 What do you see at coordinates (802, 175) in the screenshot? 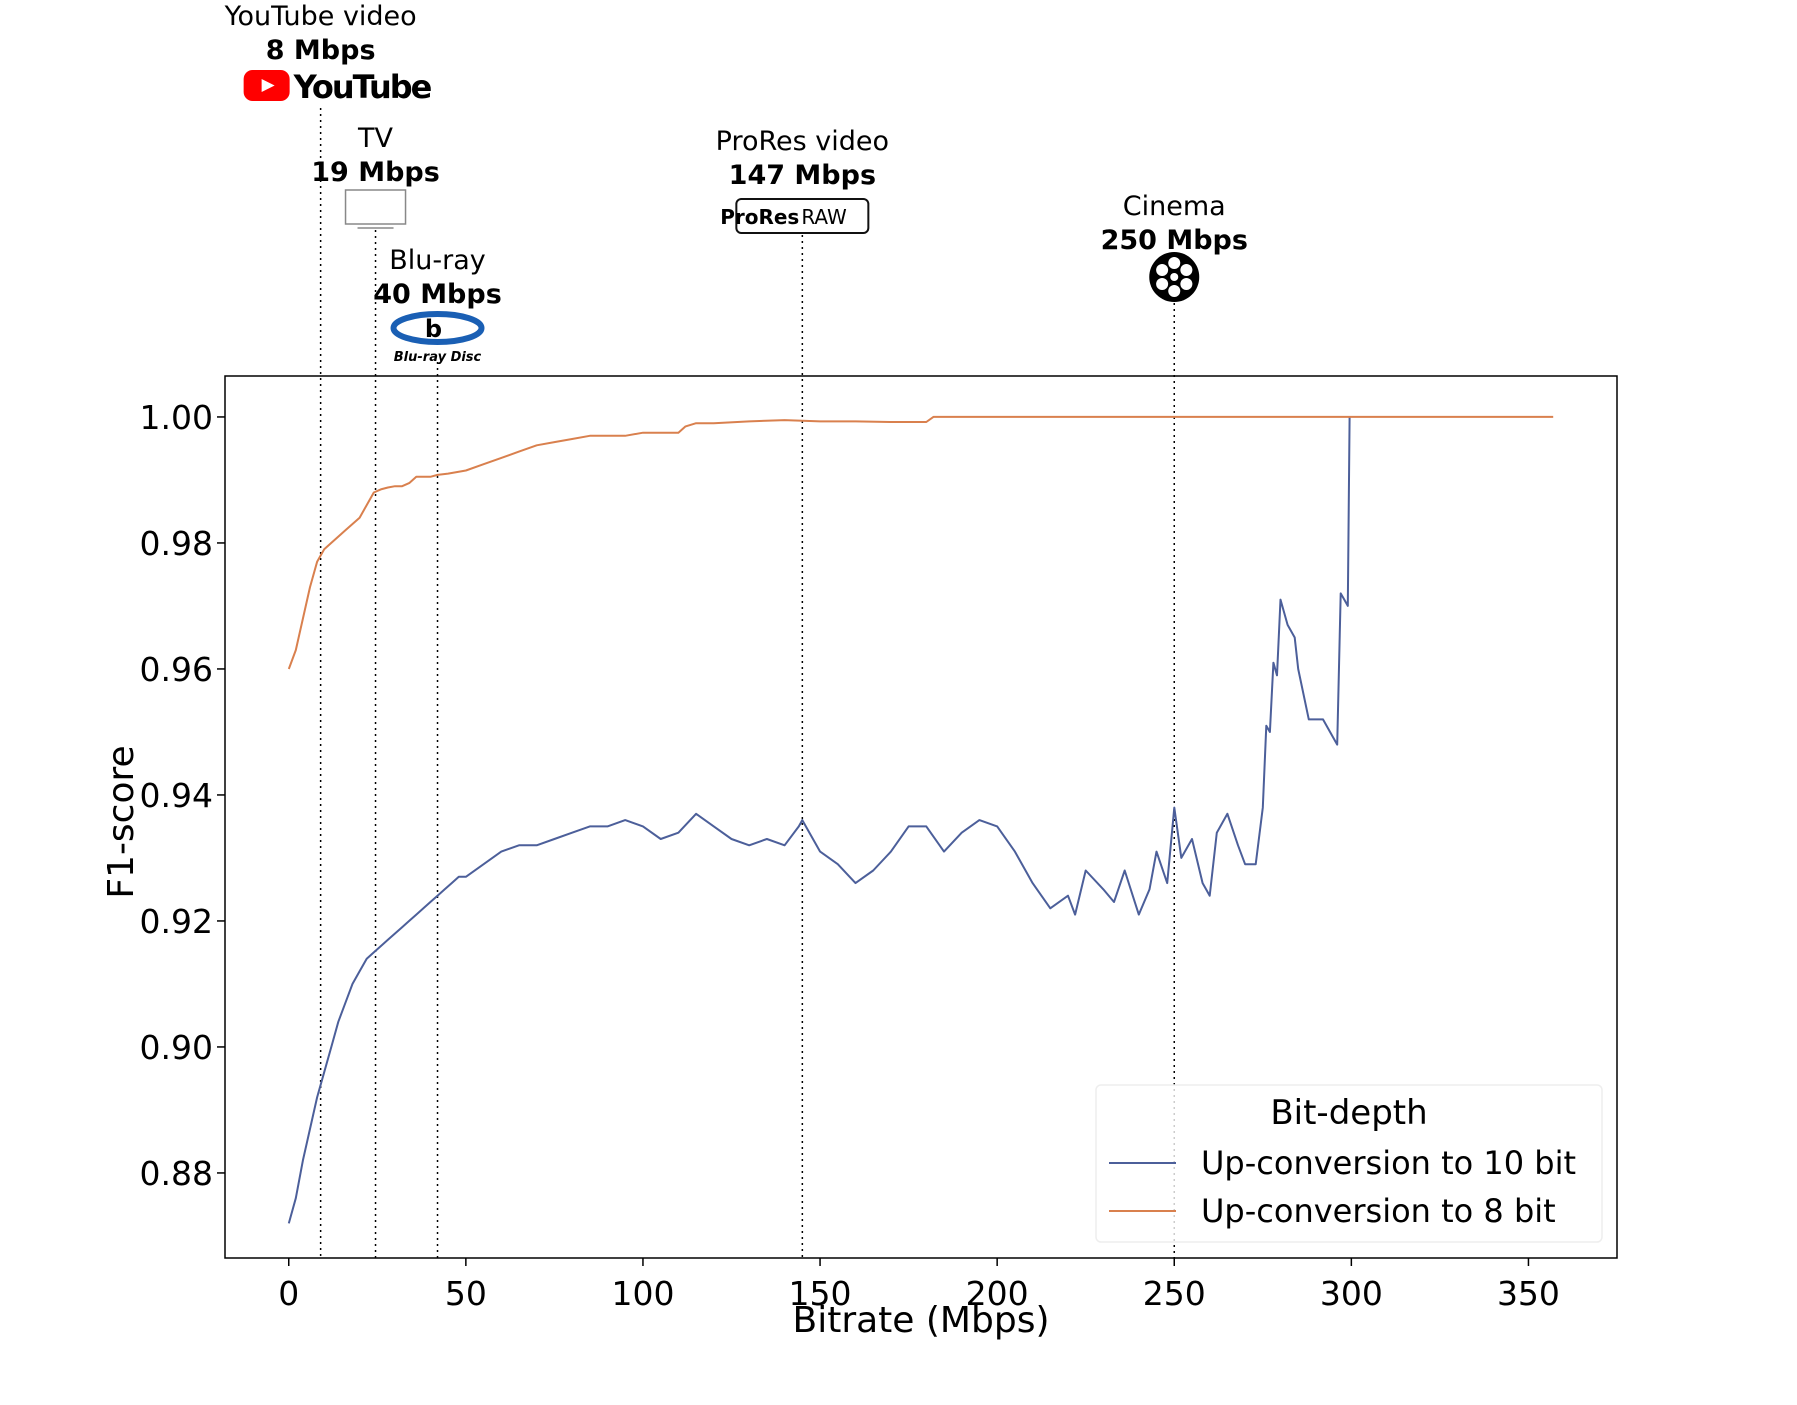
I see `annotation-bitrate: 147 Mbps` at bounding box center [802, 175].